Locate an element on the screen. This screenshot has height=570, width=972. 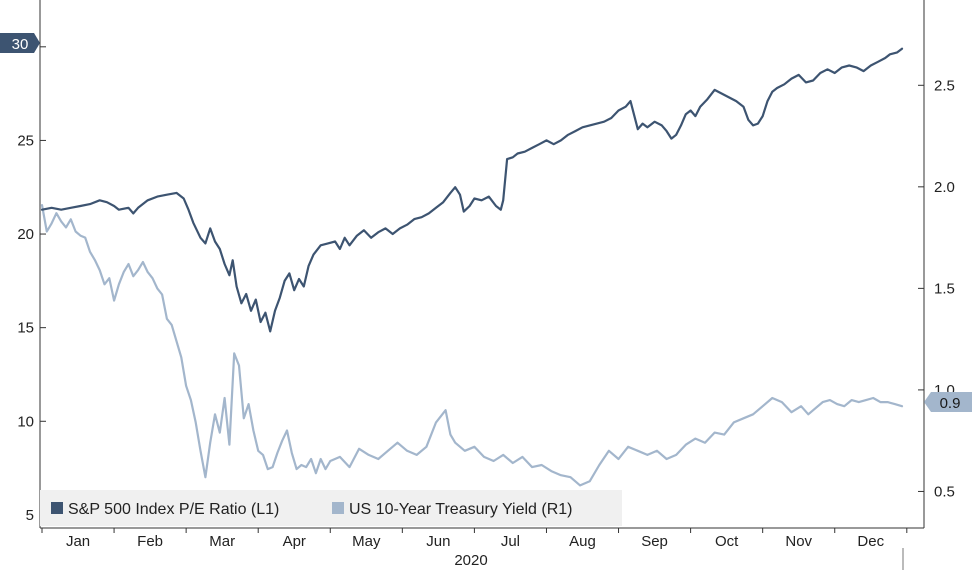
last-value-tag-pe: 30 is located at coordinates (20, 43).